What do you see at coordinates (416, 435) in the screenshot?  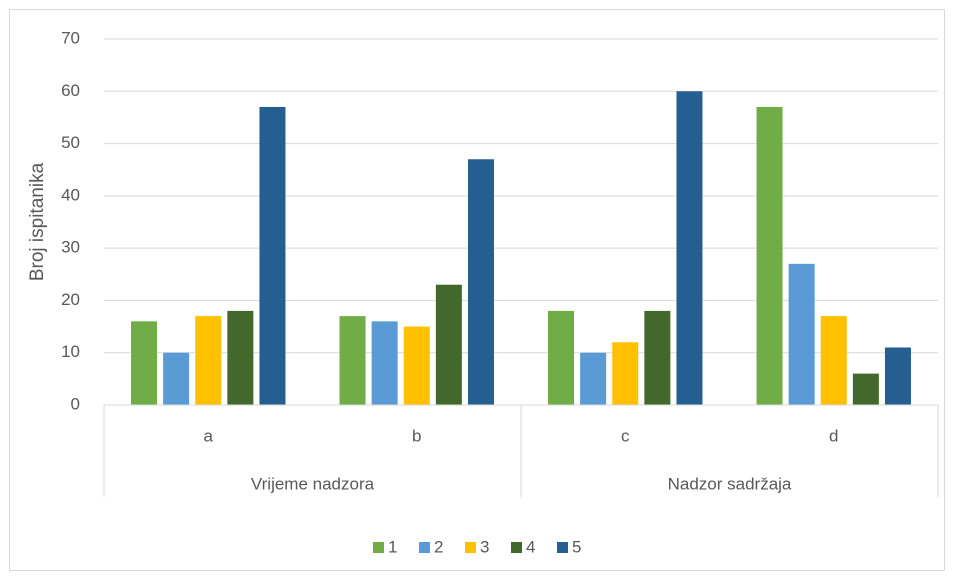 I see `x-tick-label: b` at bounding box center [416, 435].